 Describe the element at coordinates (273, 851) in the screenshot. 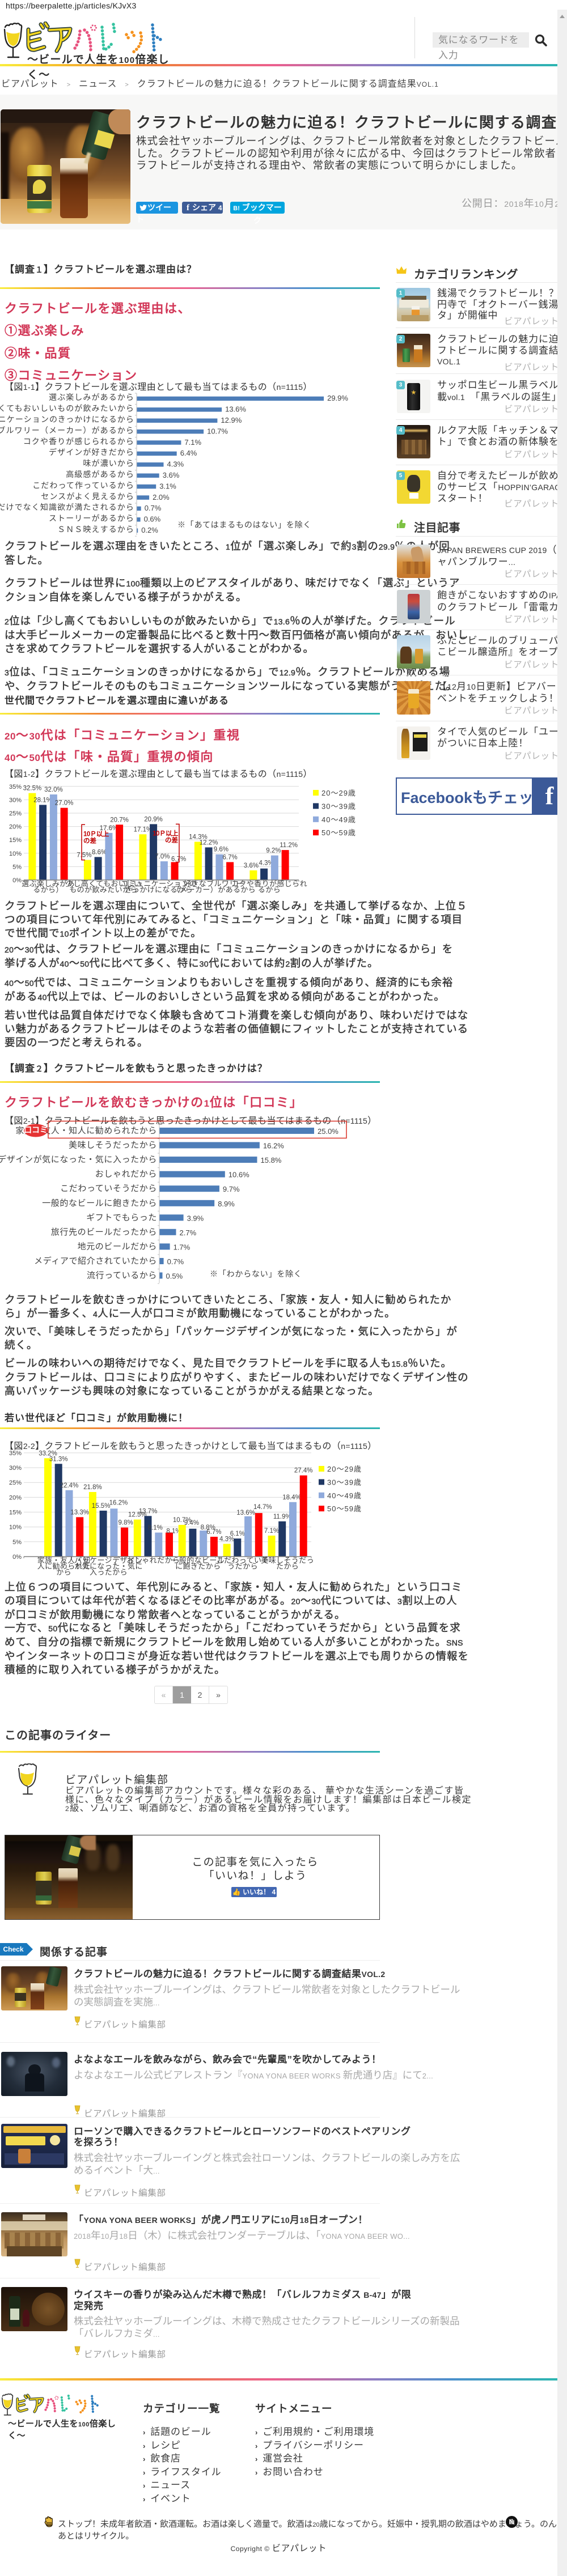

I see `svg-text: 9.2%` at that location.